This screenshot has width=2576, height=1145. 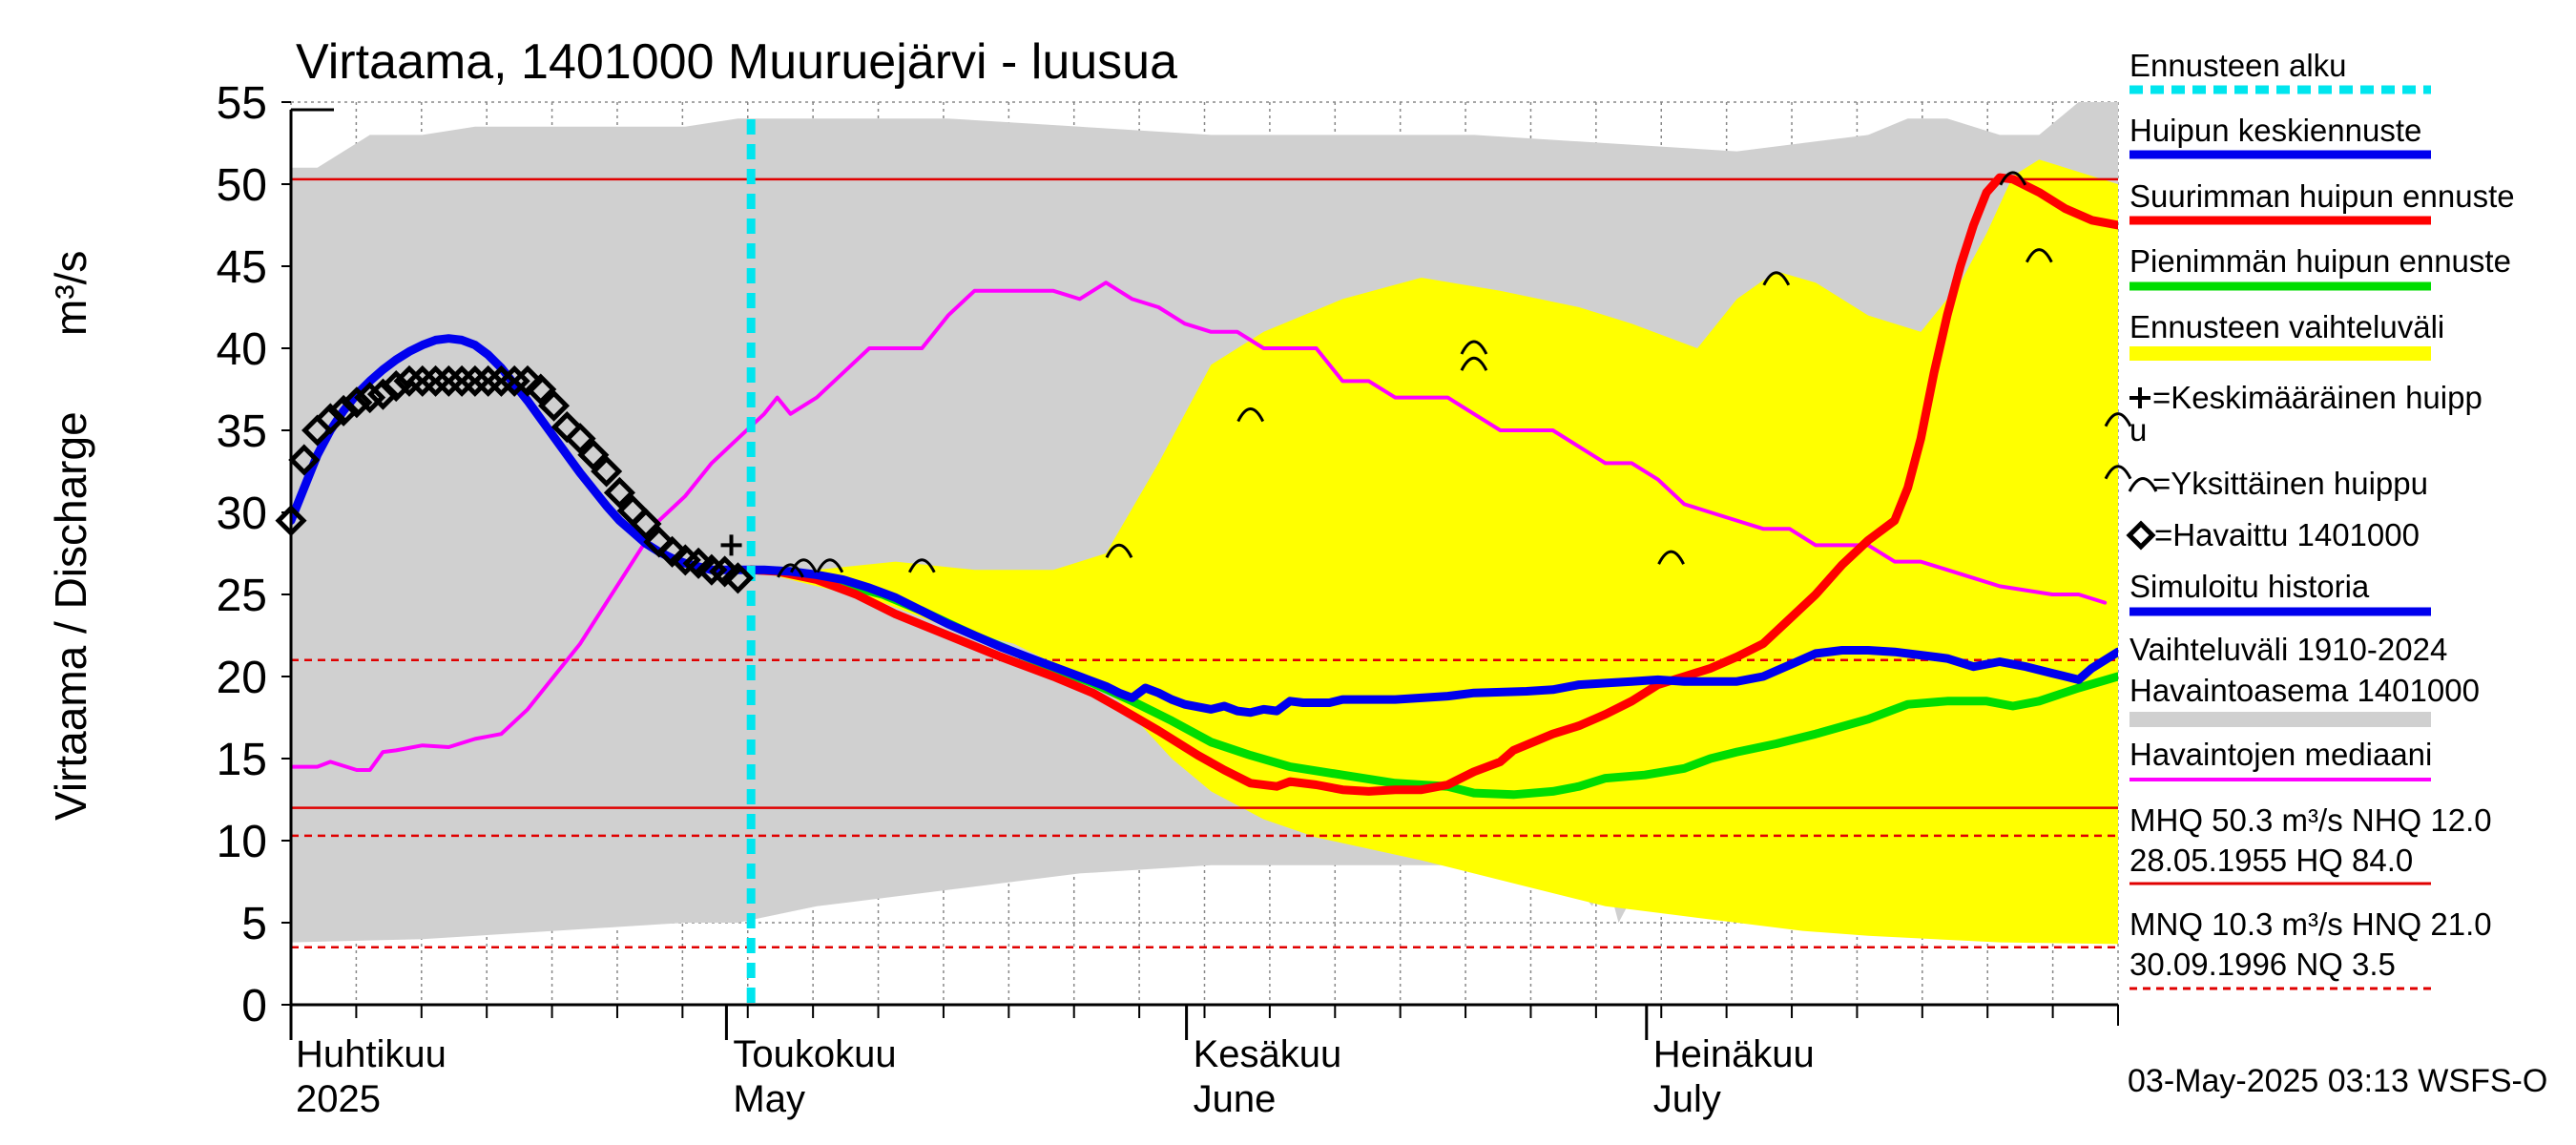 What do you see at coordinates (1235, 1099) in the screenshot?
I see `x-month-sublabel: June` at bounding box center [1235, 1099].